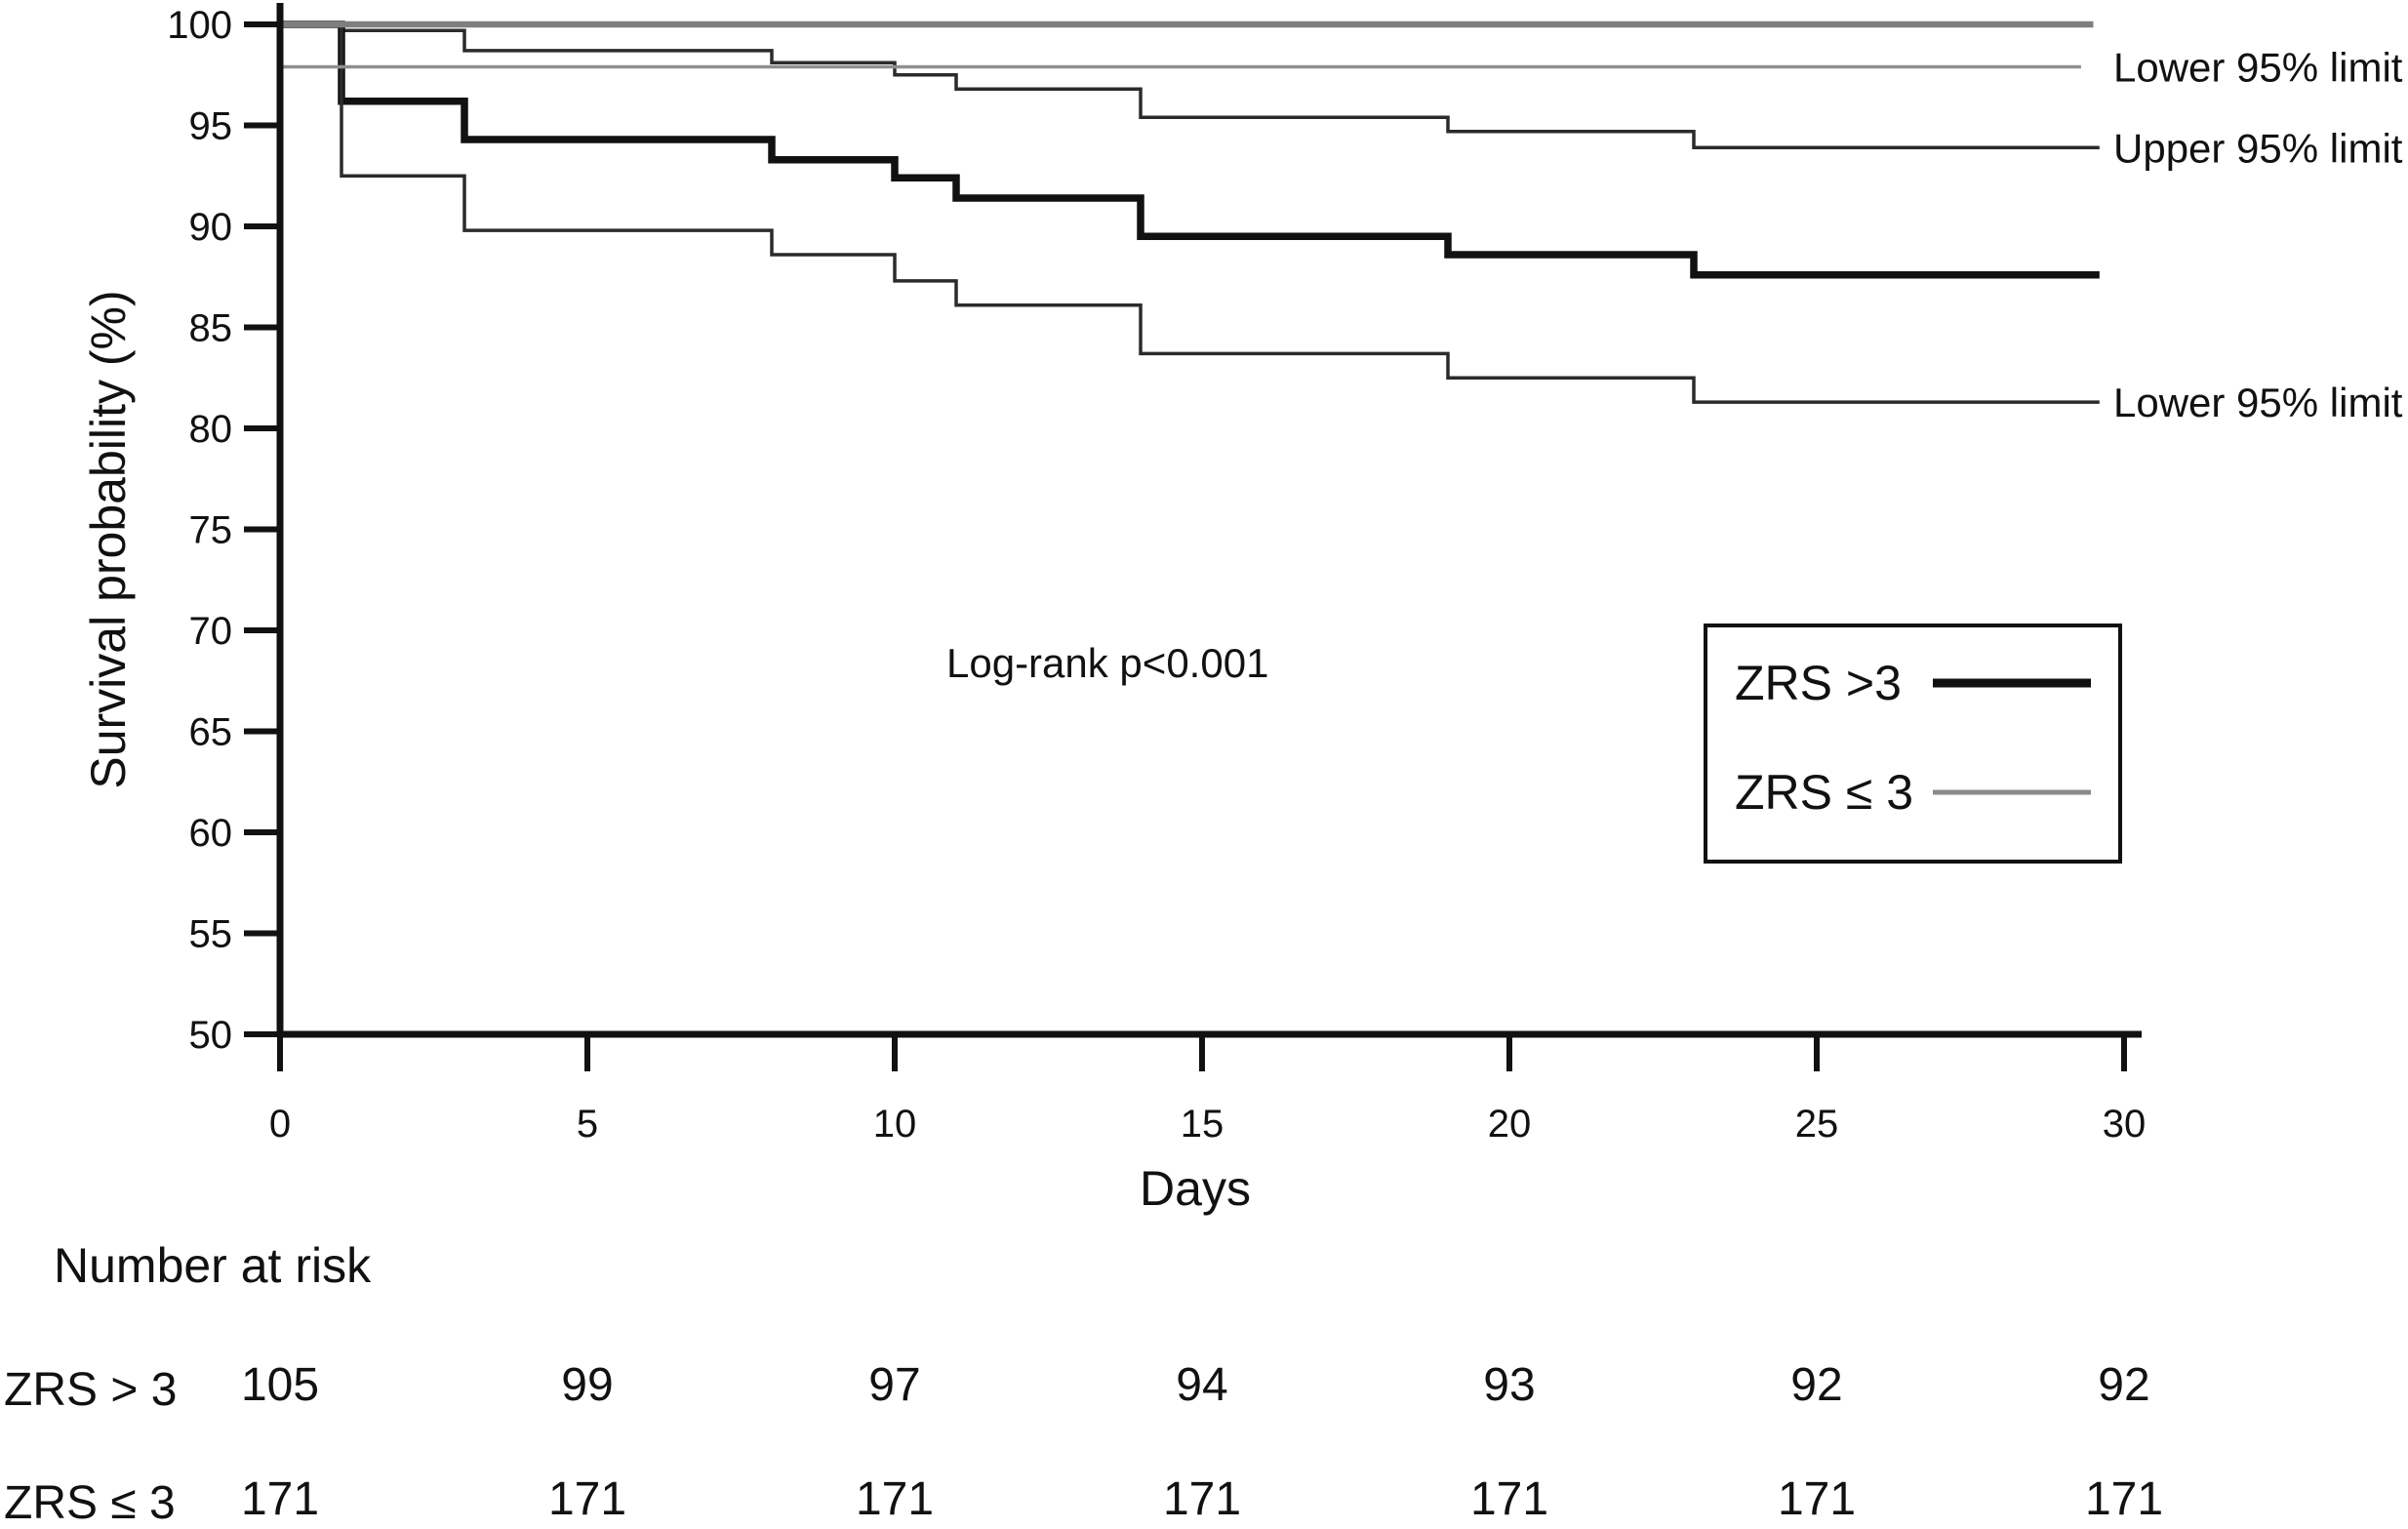  Describe the element at coordinates (2258, 402) in the screenshot. I see `curve-end-label-2: Lower 95% limit` at that location.